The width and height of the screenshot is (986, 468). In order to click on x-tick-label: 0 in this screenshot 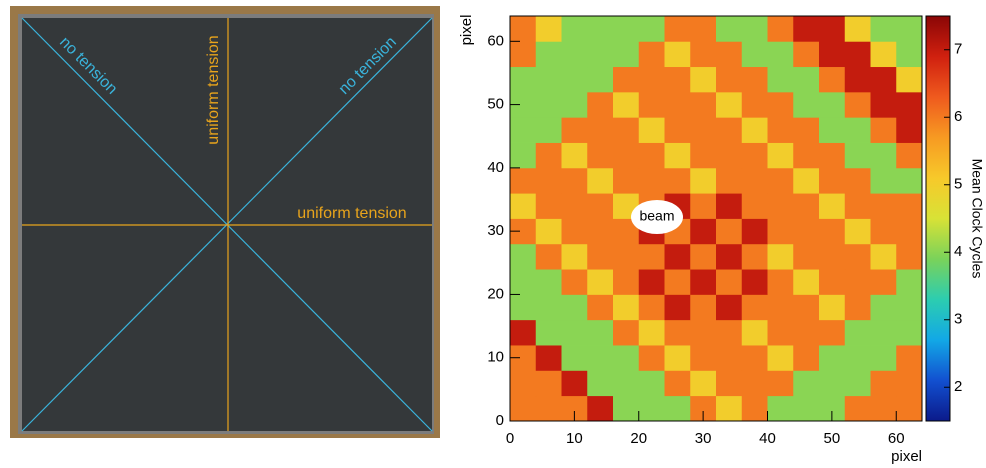, I will do `click(510, 438)`.